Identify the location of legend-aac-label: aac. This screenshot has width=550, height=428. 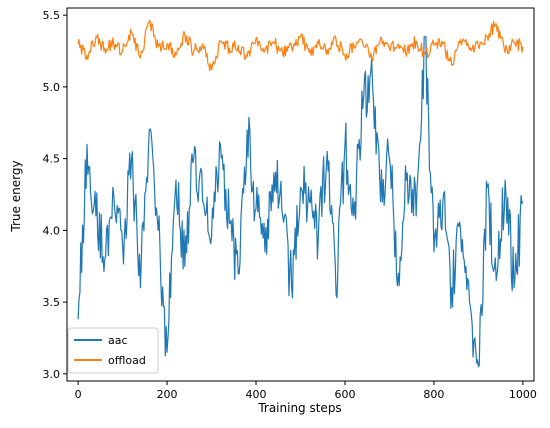
(118, 340).